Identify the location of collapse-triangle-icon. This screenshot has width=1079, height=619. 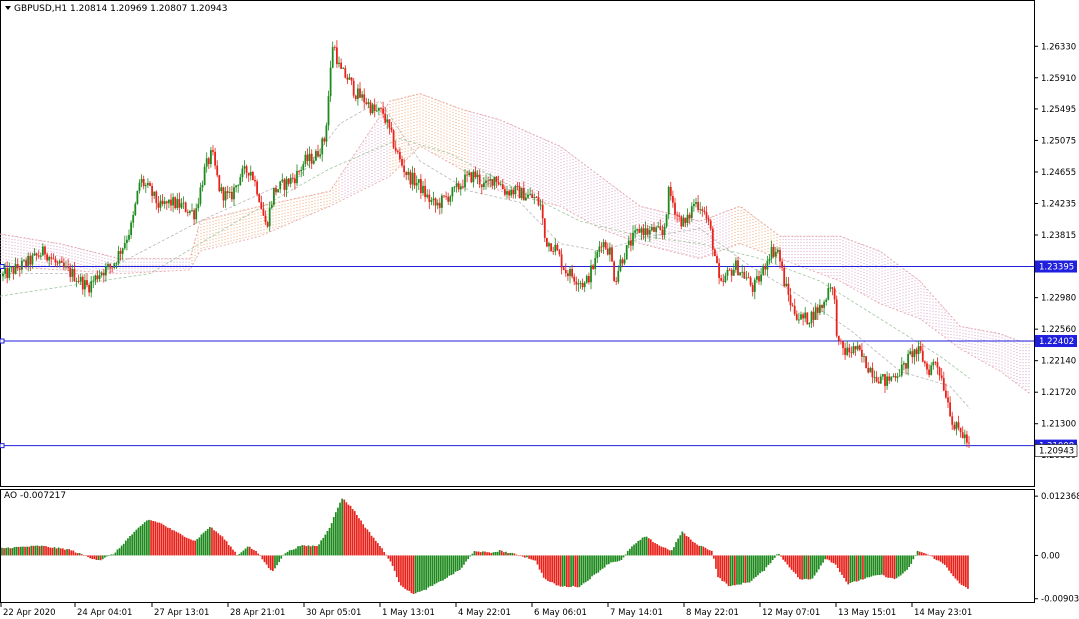
(8, 8).